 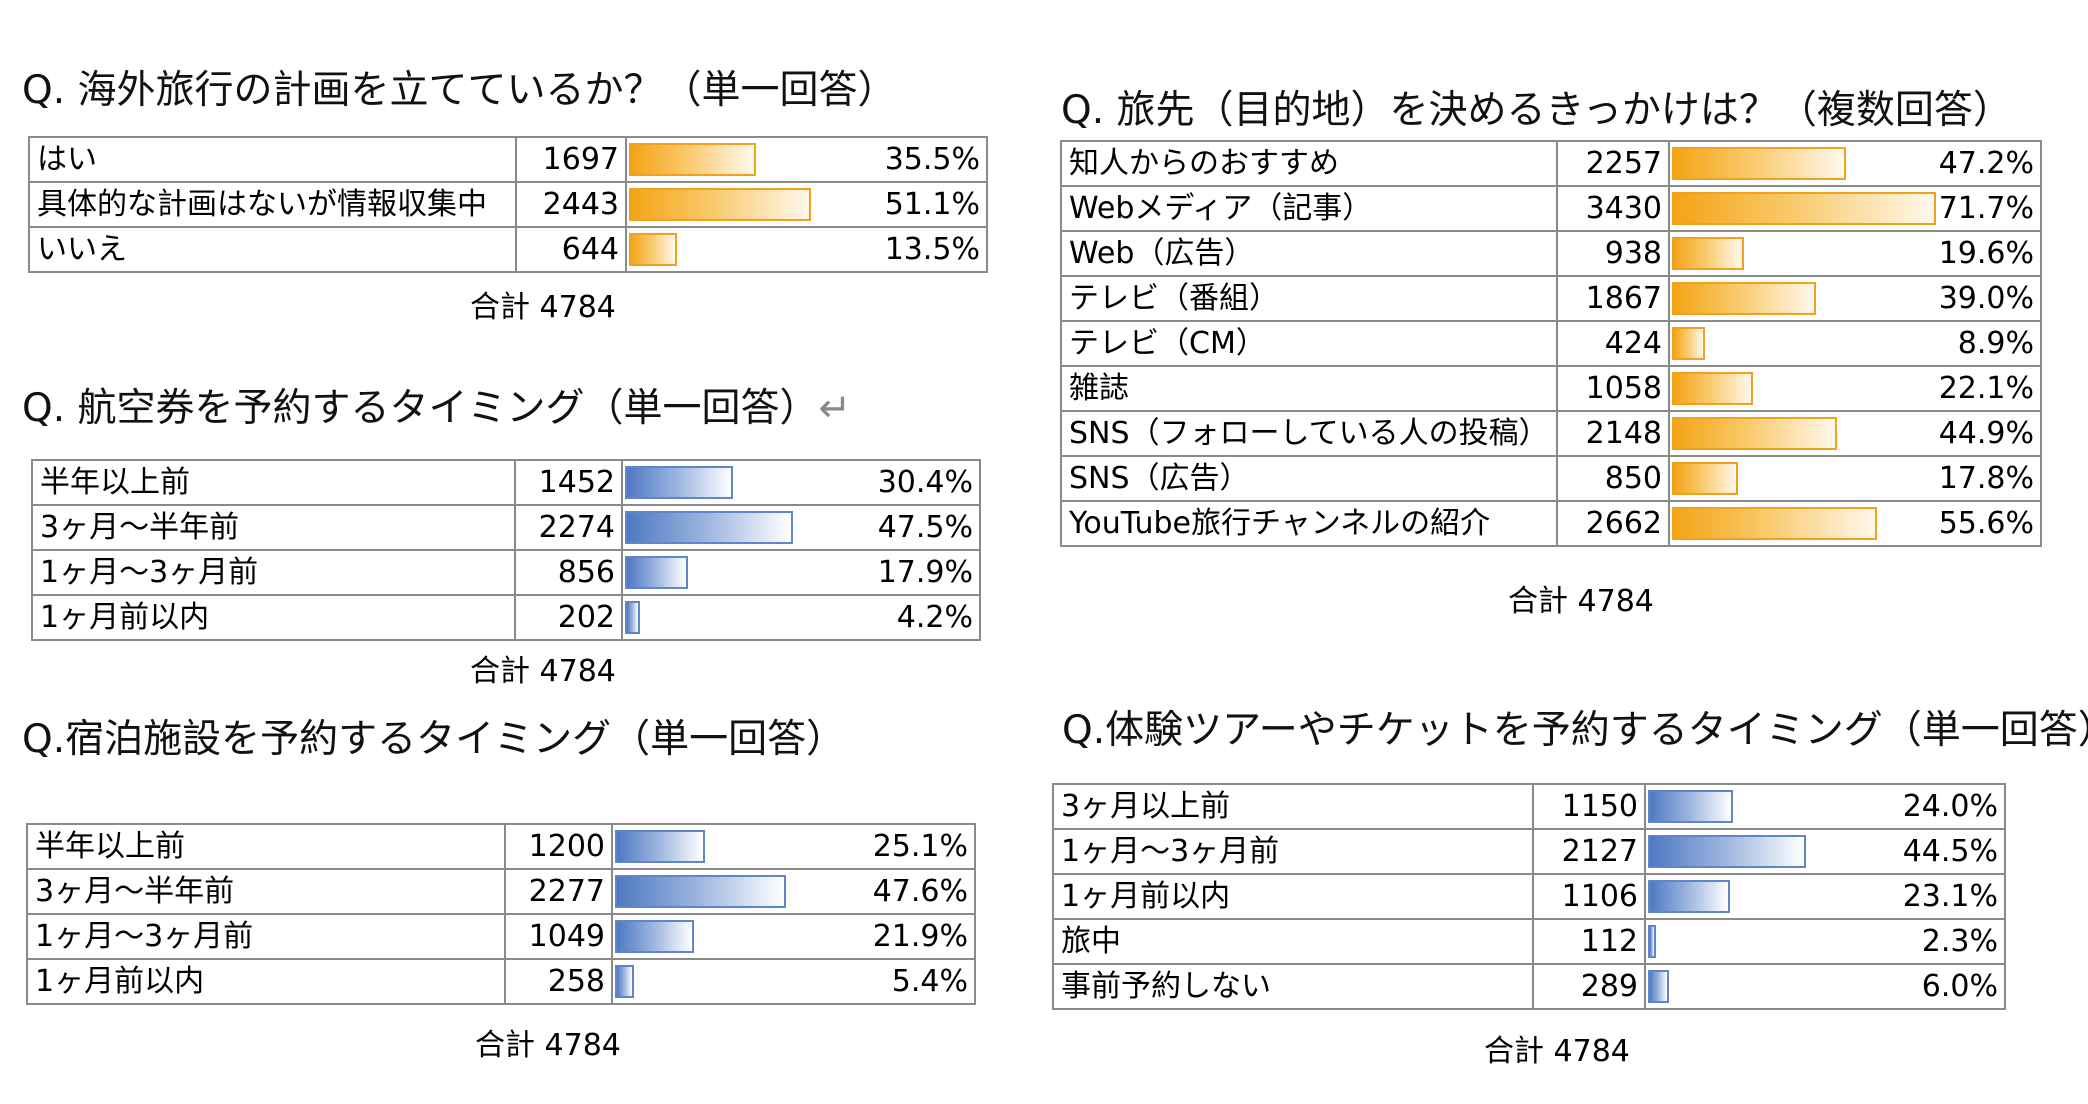 What do you see at coordinates (1613, 388) in the screenshot?
I see `row-count: 1058` at bounding box center [1613, 388].